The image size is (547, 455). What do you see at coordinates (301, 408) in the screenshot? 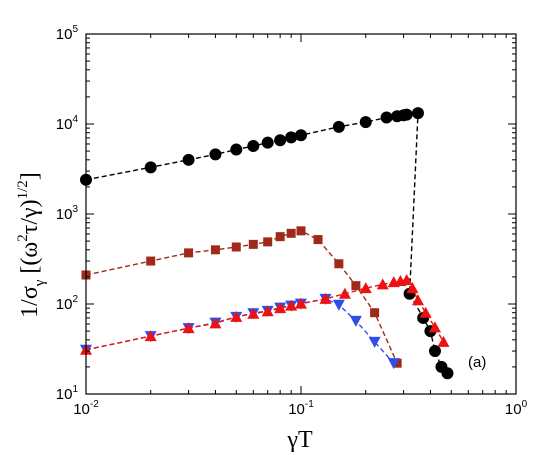
I see `x-tick-label: 10⁻¹` at bounding box center [301, 408].